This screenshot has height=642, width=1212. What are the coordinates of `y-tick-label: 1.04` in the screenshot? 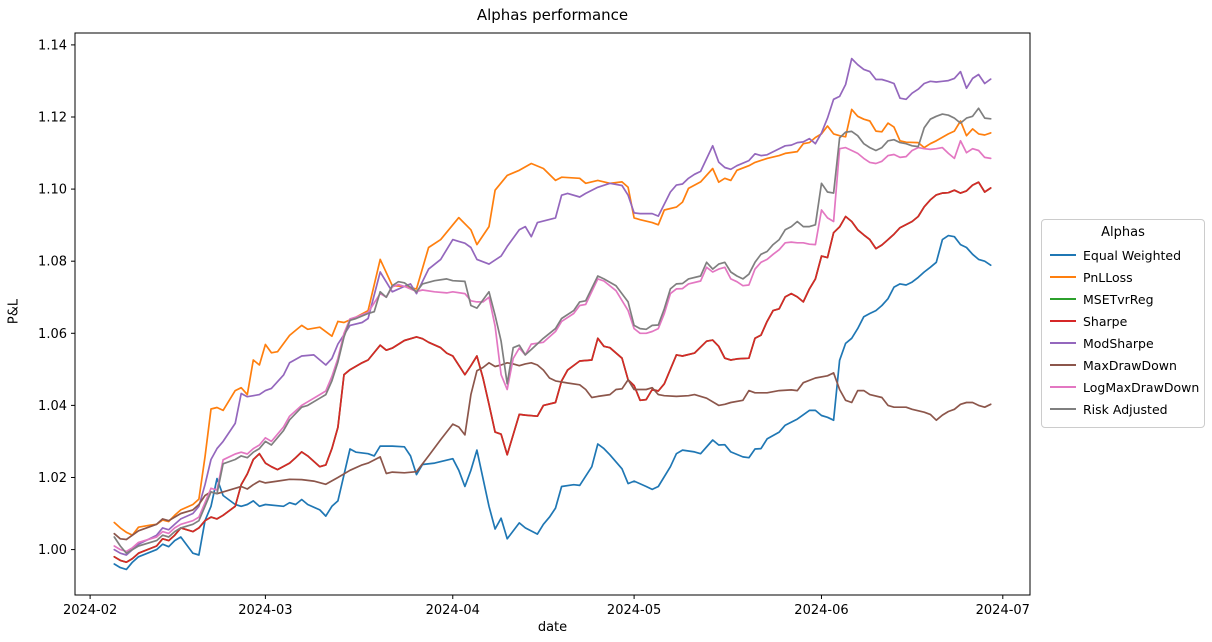 It's located at (52, 406).